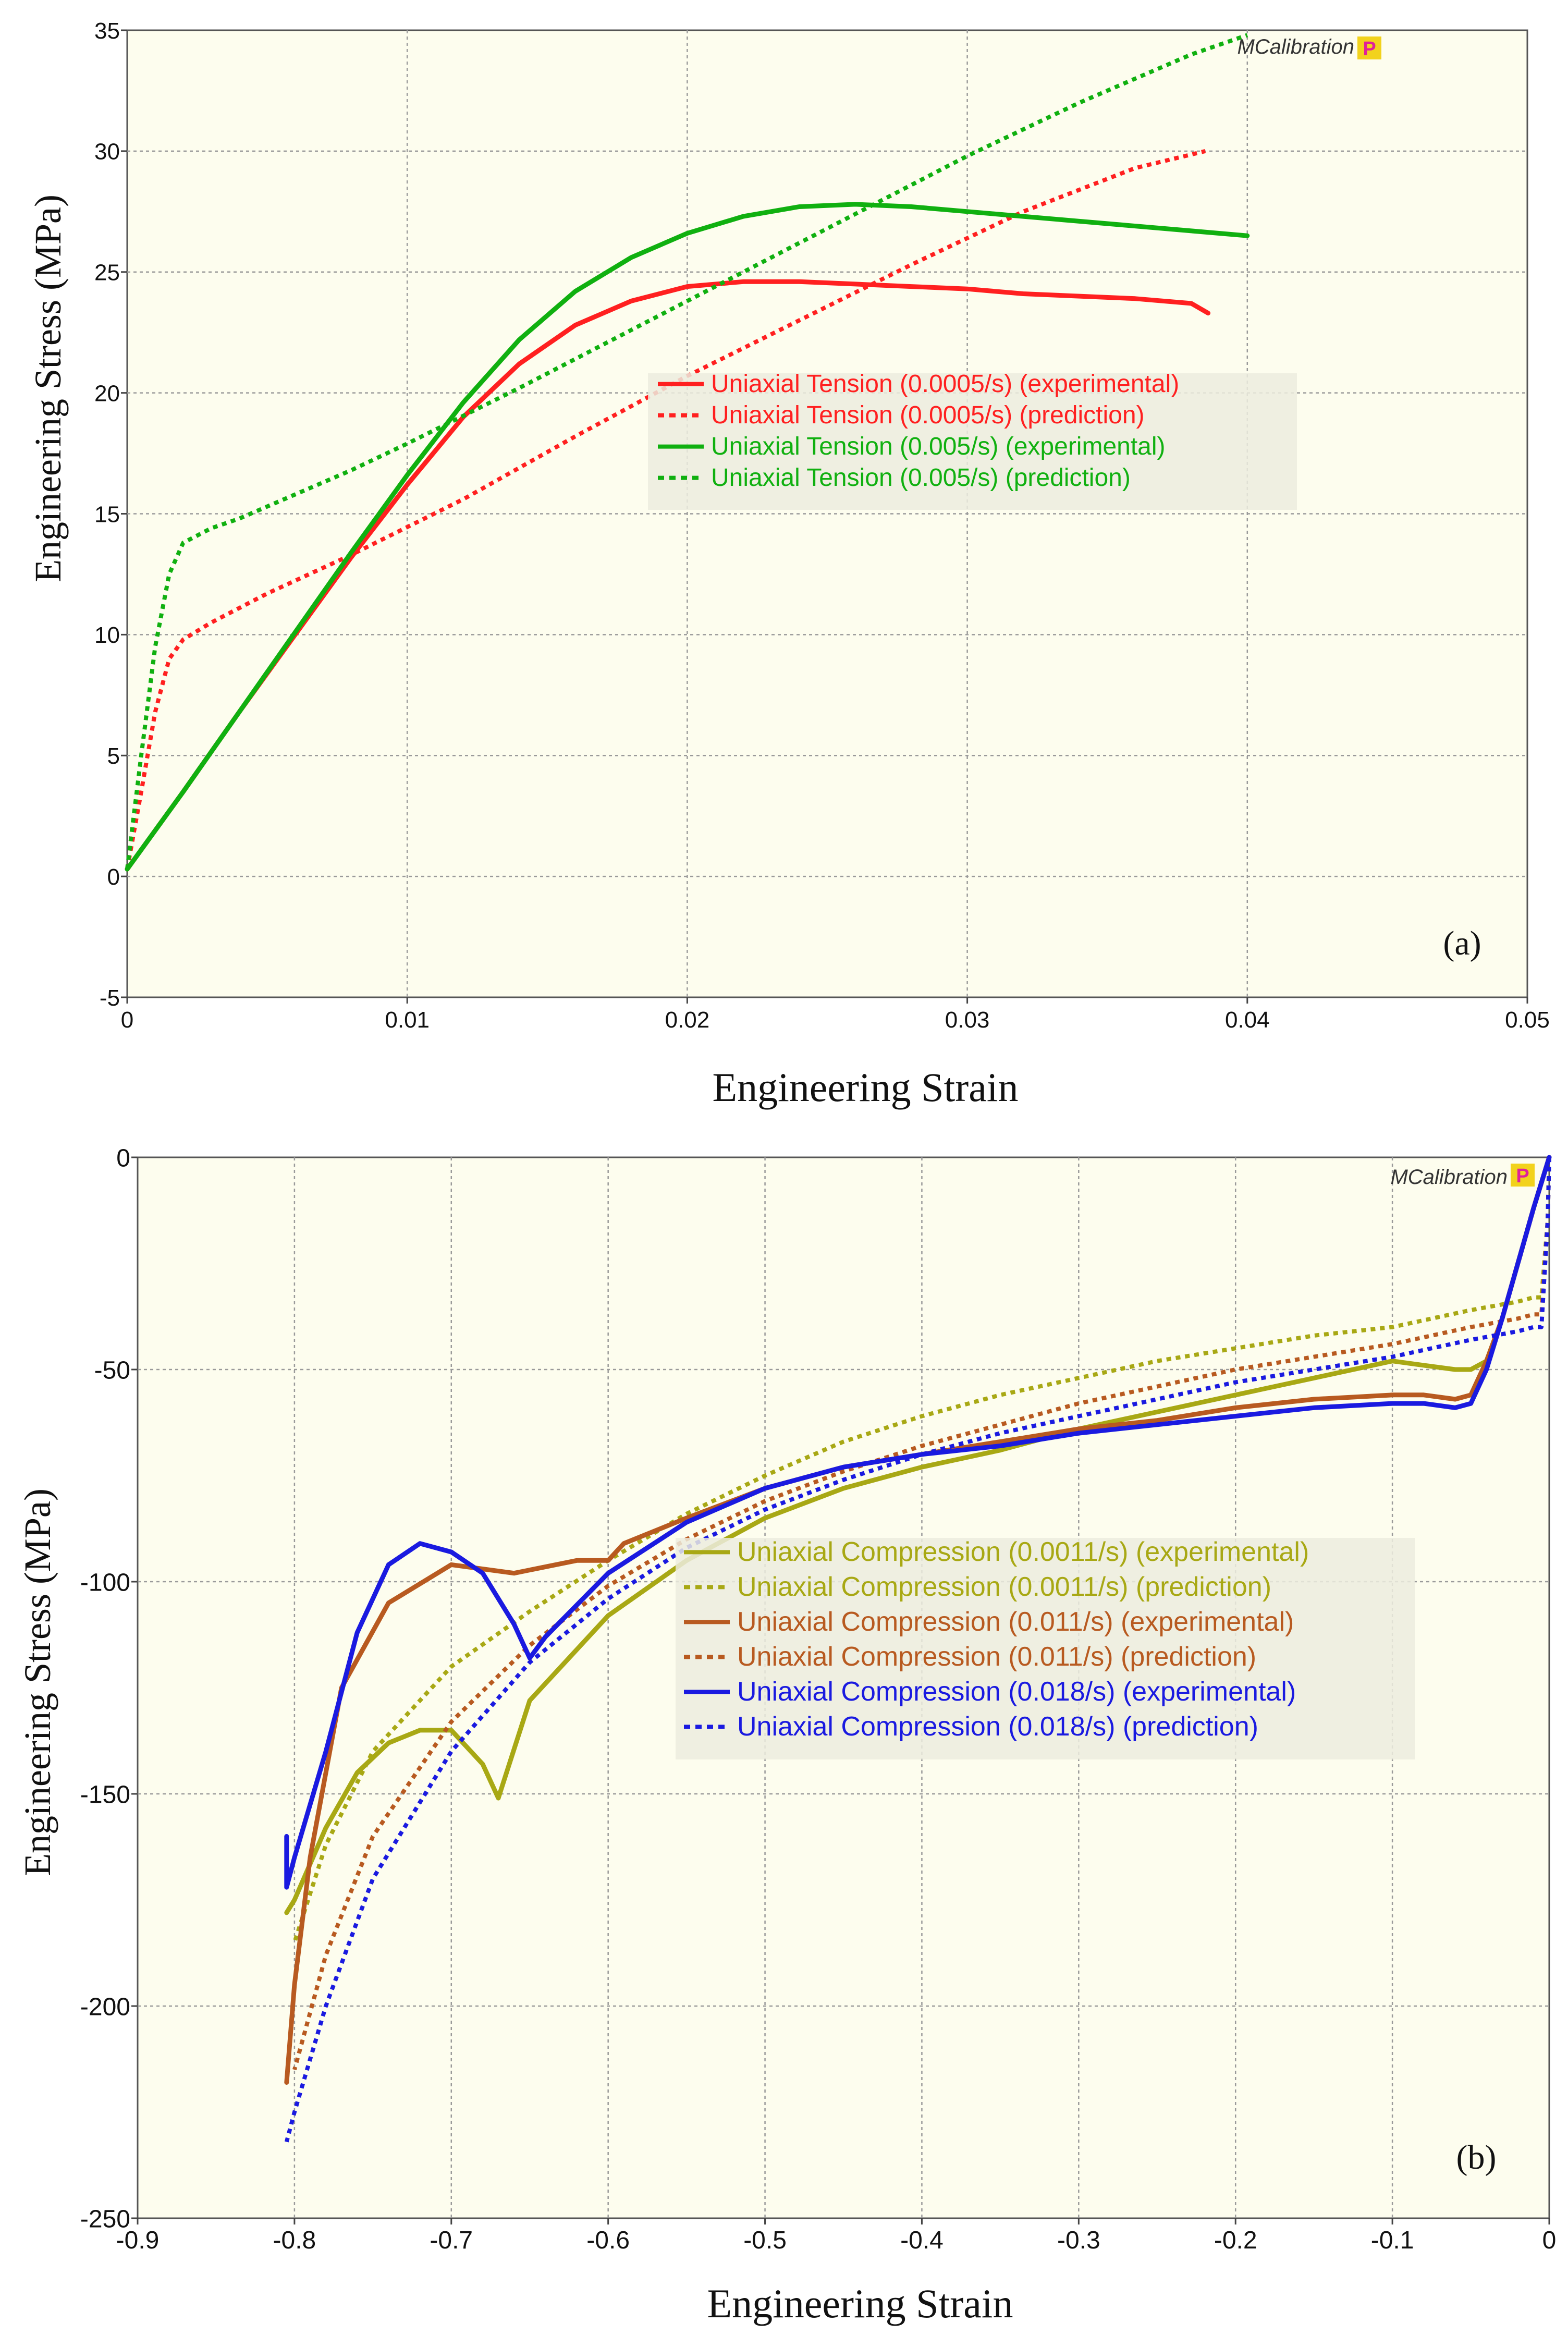  Describe the element at coordinates (37, 1682) in the screenshot. I see `panel-b-y-axis-label: Engineering Stress (MPa)` at that location.